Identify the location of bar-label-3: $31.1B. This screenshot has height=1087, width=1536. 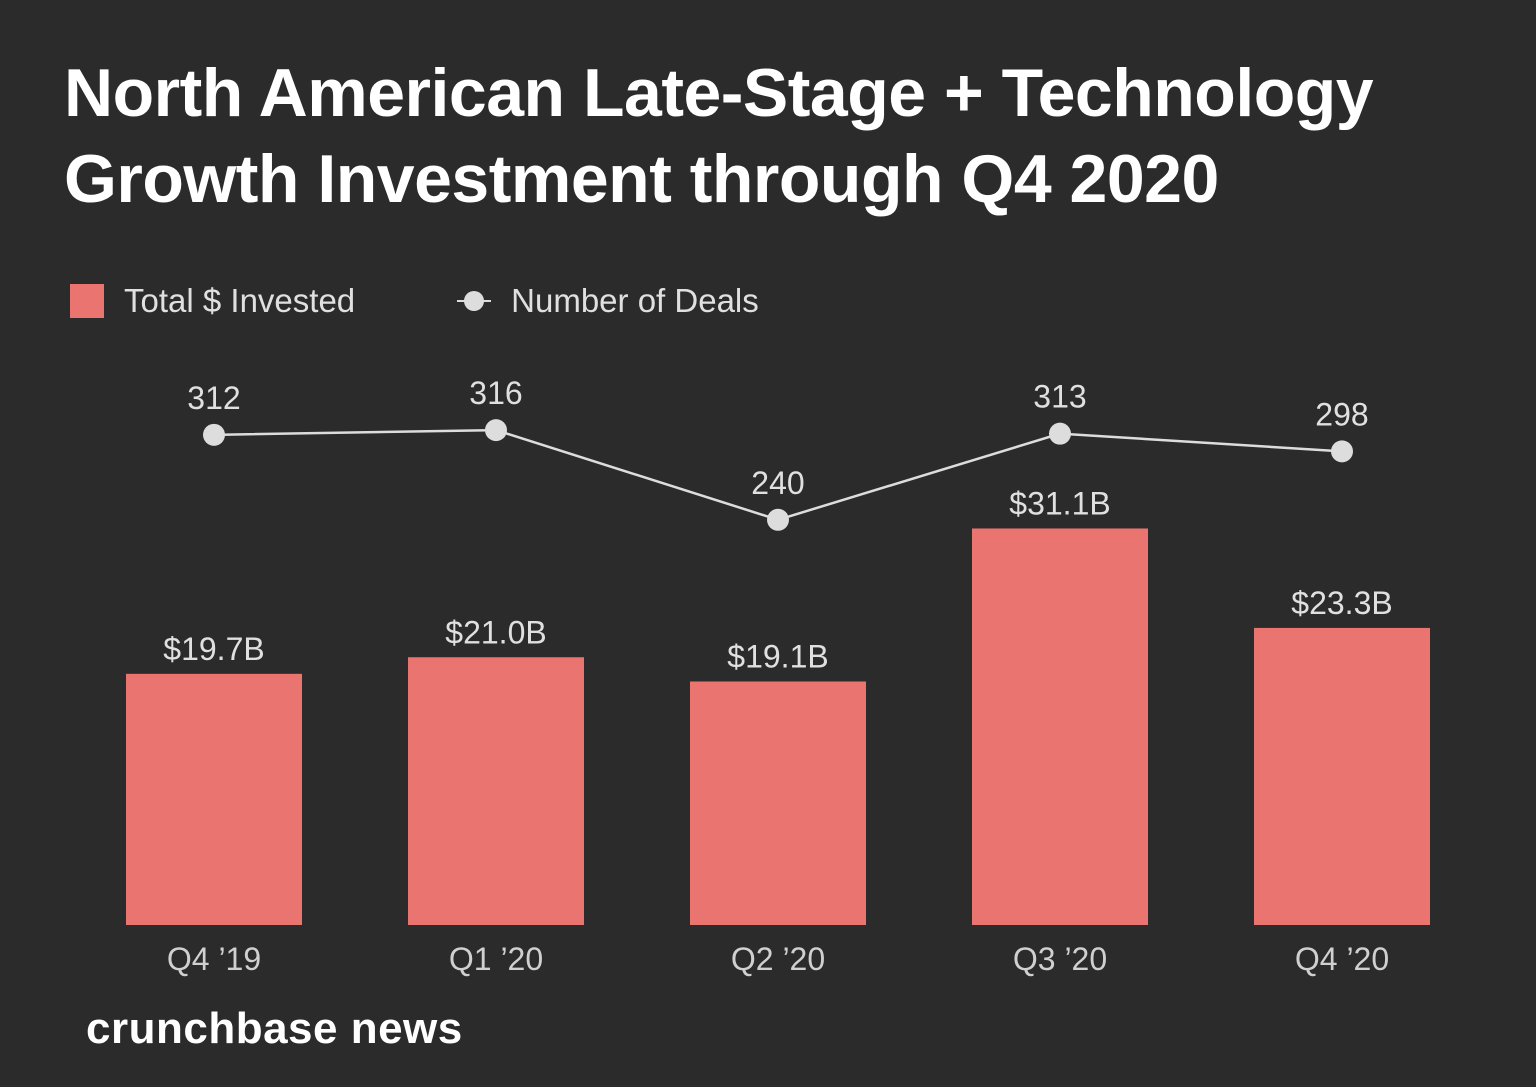
(1059, 503).